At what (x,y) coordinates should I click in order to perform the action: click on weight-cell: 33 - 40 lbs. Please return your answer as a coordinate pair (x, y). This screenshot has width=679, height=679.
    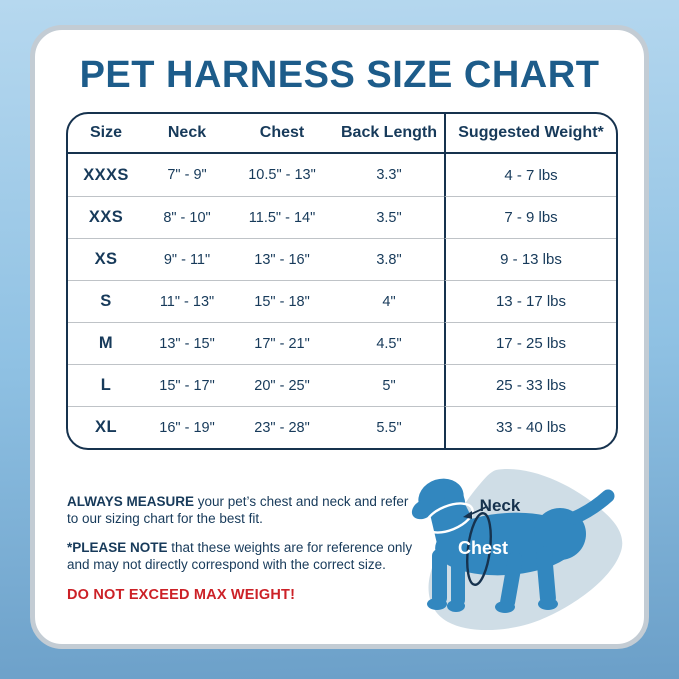
    Looking at the image, I should click on (530, 427).